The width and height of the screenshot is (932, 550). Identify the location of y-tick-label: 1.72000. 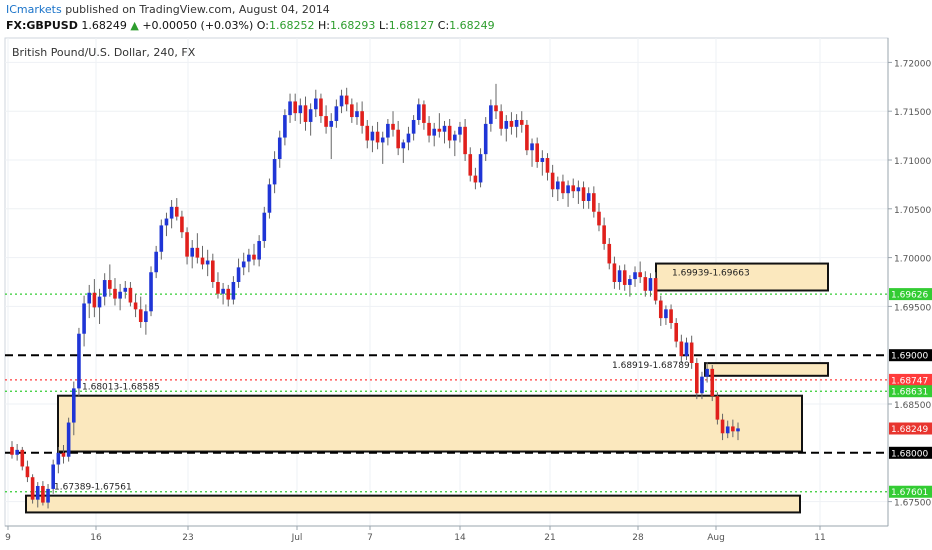
(912, 64).